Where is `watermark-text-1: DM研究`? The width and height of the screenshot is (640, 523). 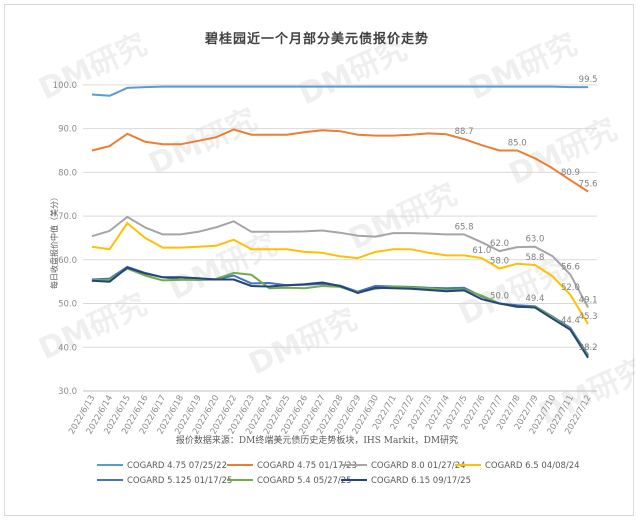 watermark-text-1: DM研究 is located at coordinates (203, 142).